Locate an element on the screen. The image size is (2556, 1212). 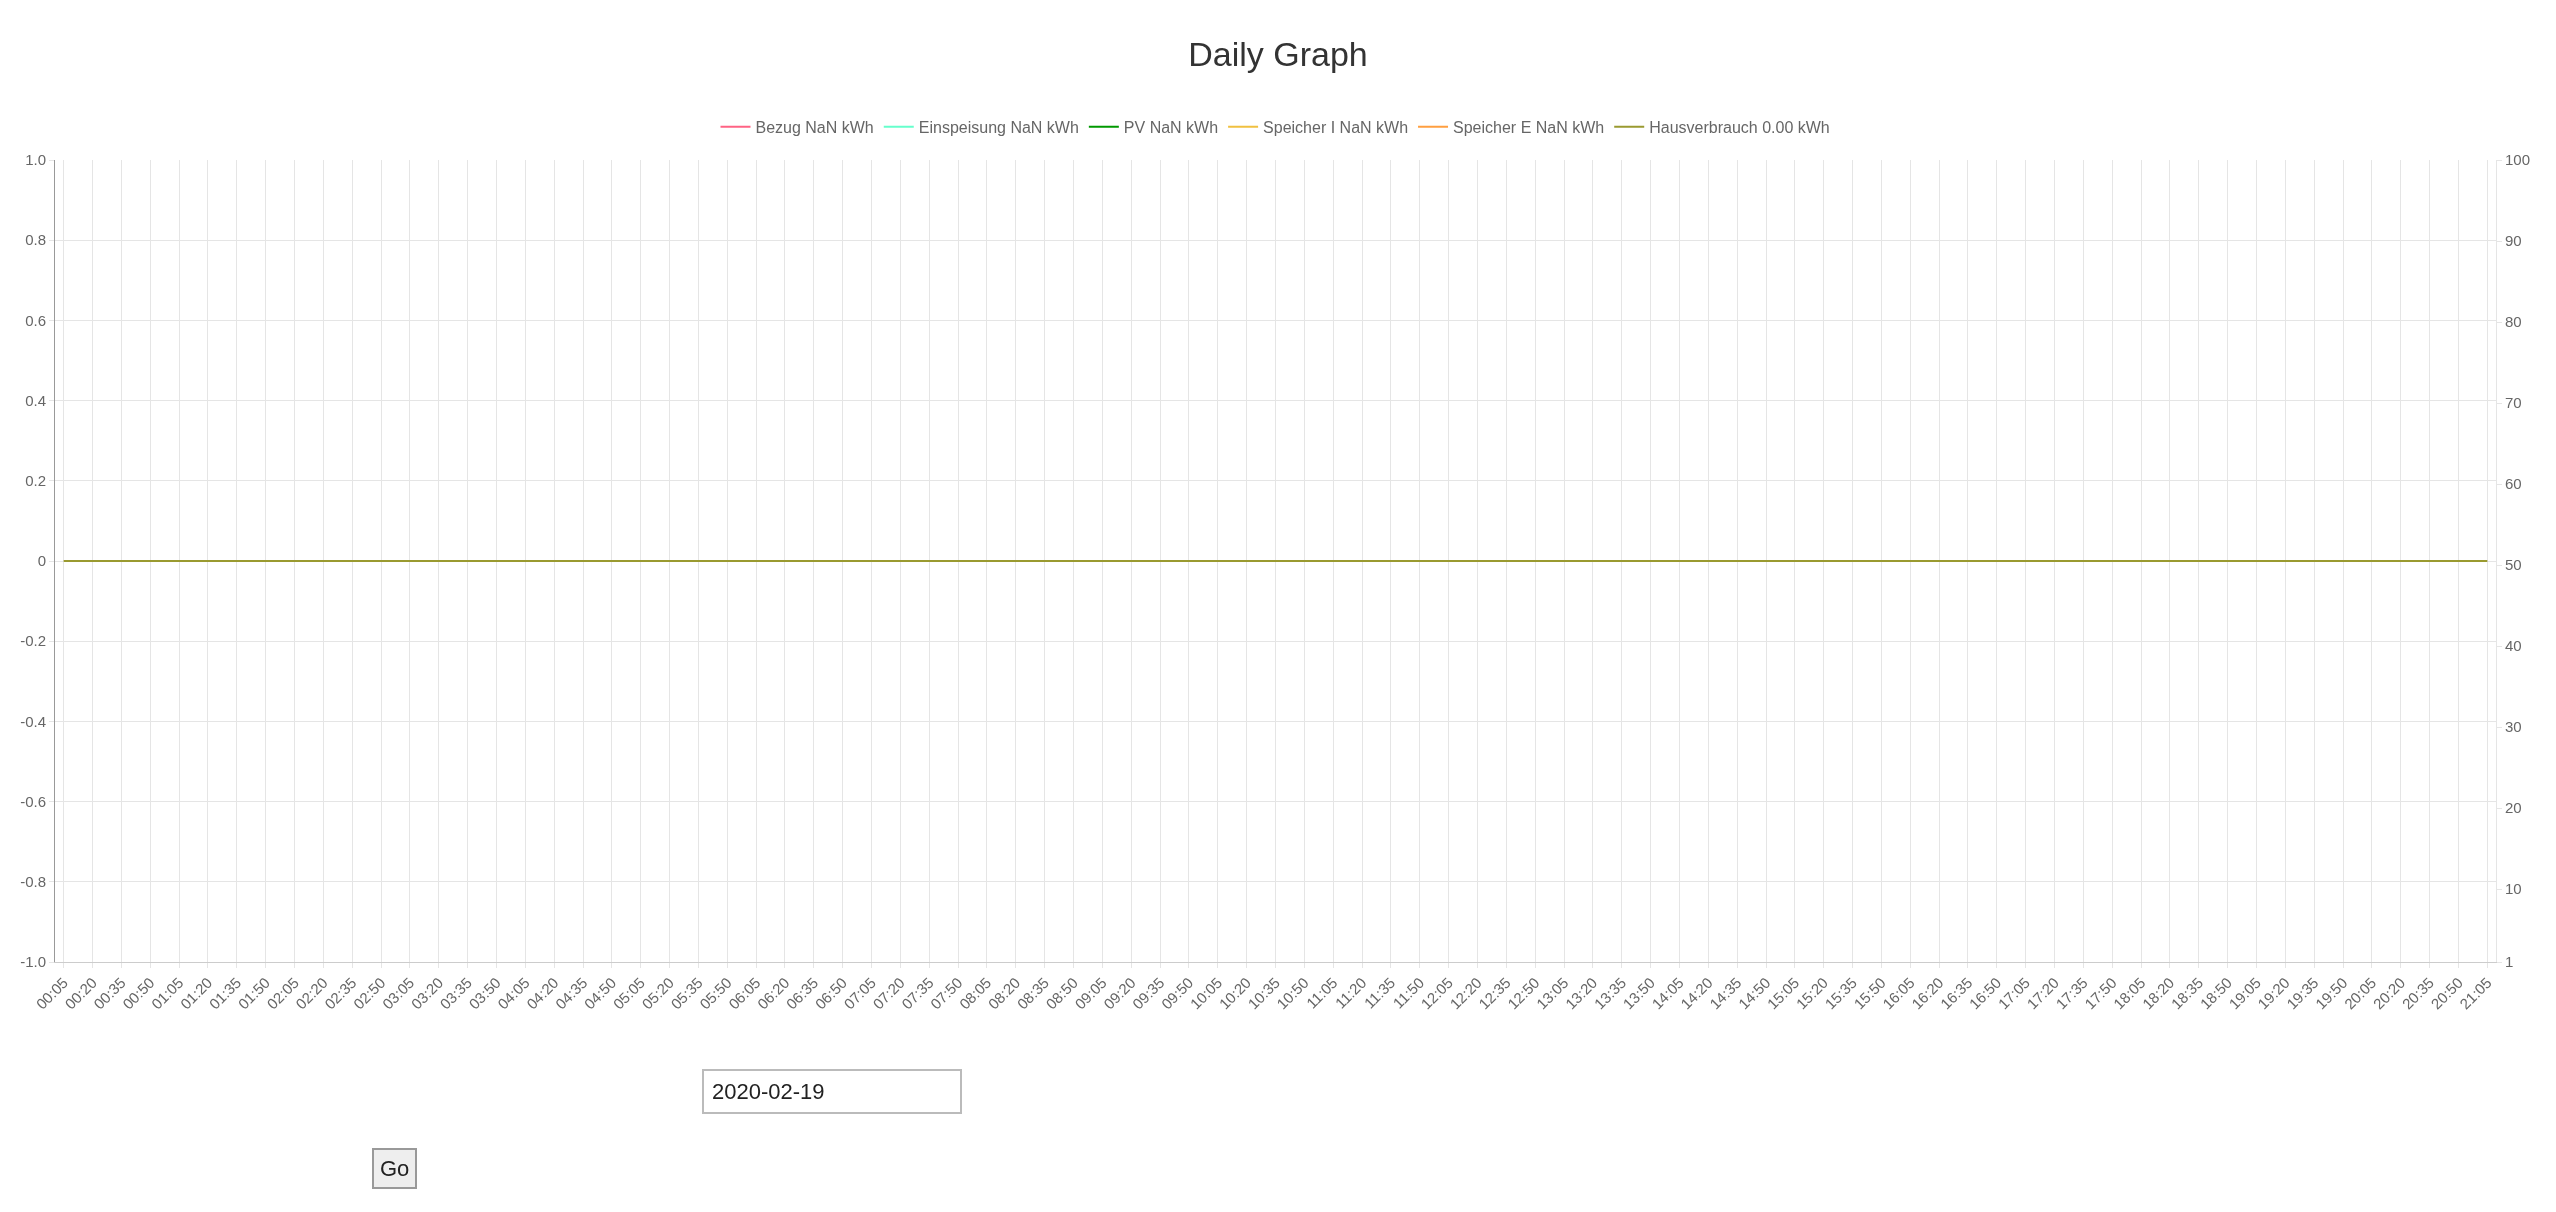
y2-tick-label: 1 is located at coordinates (2509, 962).